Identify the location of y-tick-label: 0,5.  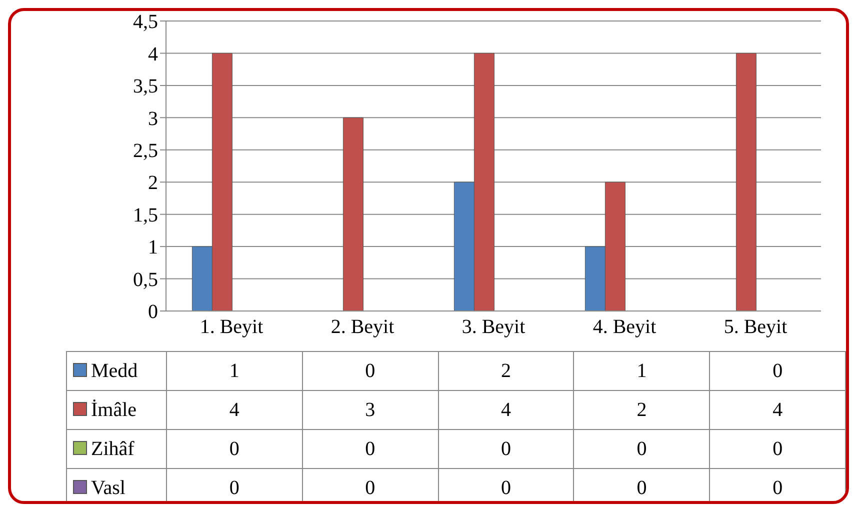
(145, 279).